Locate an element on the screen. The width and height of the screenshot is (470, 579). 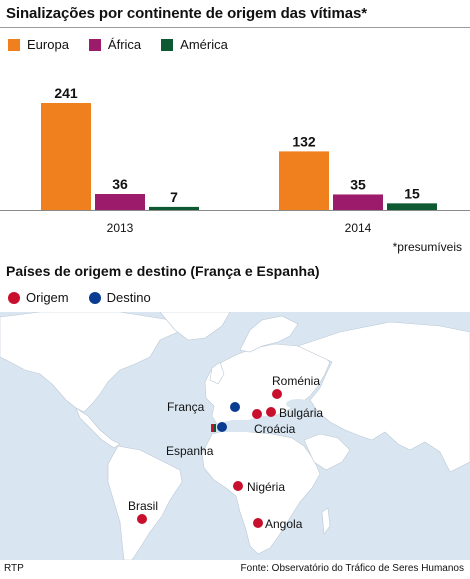
bar-america-2013 is located at coordinates (174, 208).